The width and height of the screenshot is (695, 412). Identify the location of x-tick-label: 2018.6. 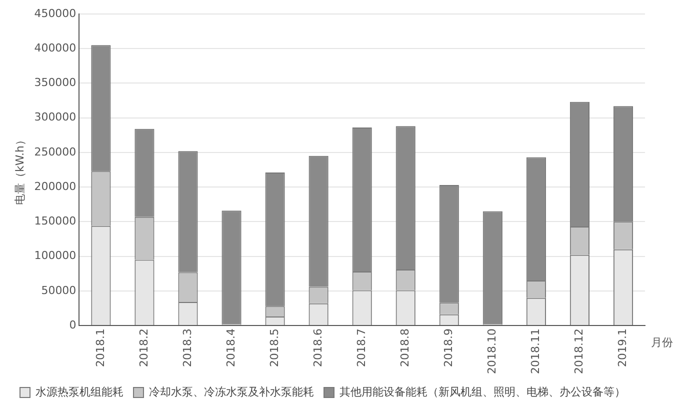
(317, 348).